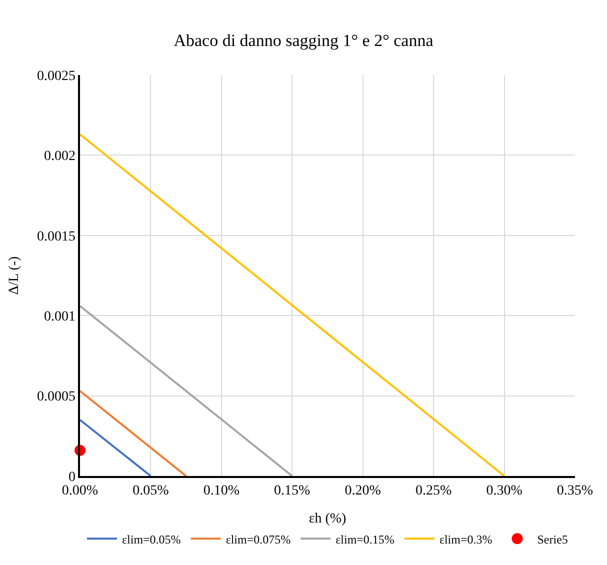  I want to click on legend-label: εlim=0.3%, so click(465, 539).